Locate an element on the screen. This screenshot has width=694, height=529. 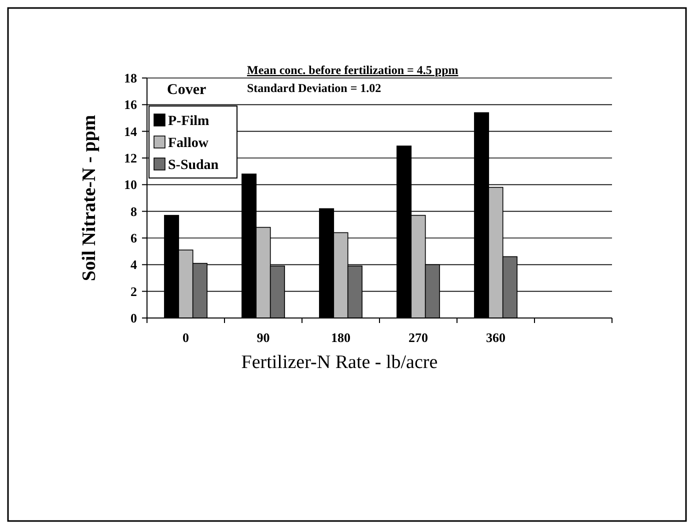
x-tick-label: 360 is located at coordinates (496, 337).